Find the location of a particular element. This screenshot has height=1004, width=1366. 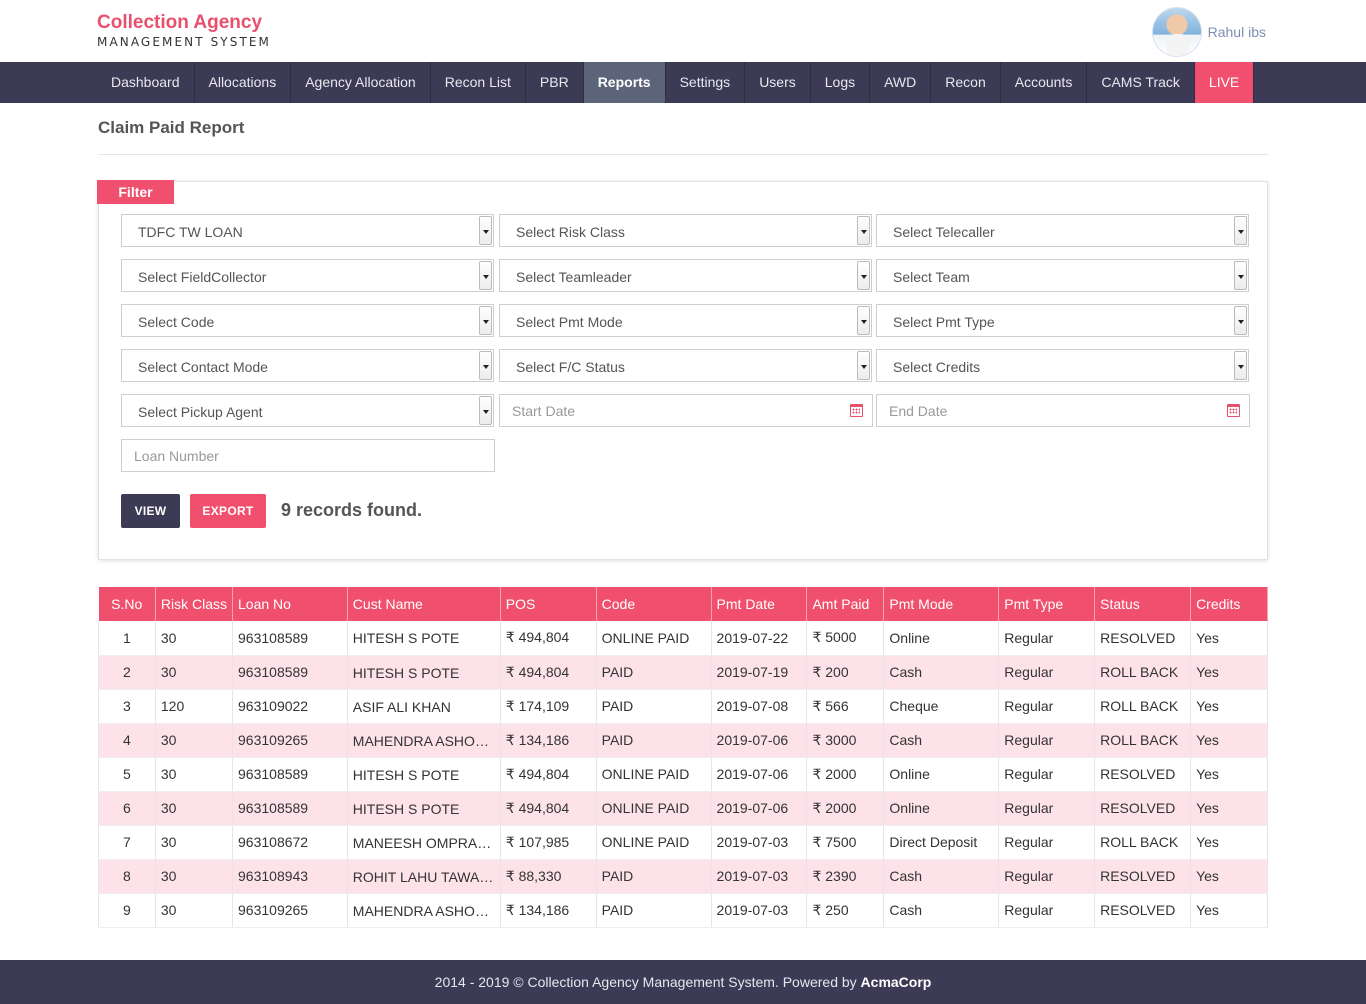

table-cell: ₹ 88,330 is located at coordinates (548, 876).